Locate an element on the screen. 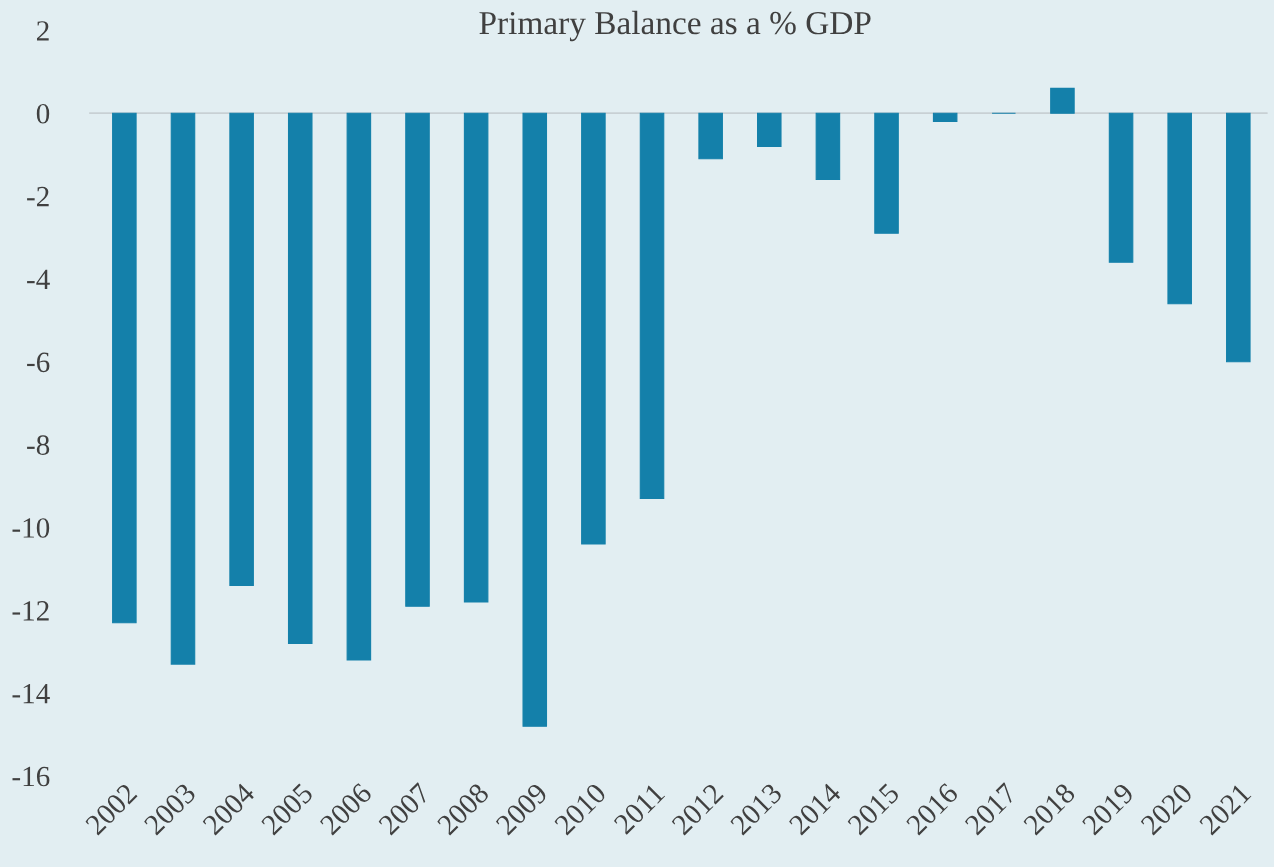  y-tick-label: 0 is located at coordinates (43, 113).